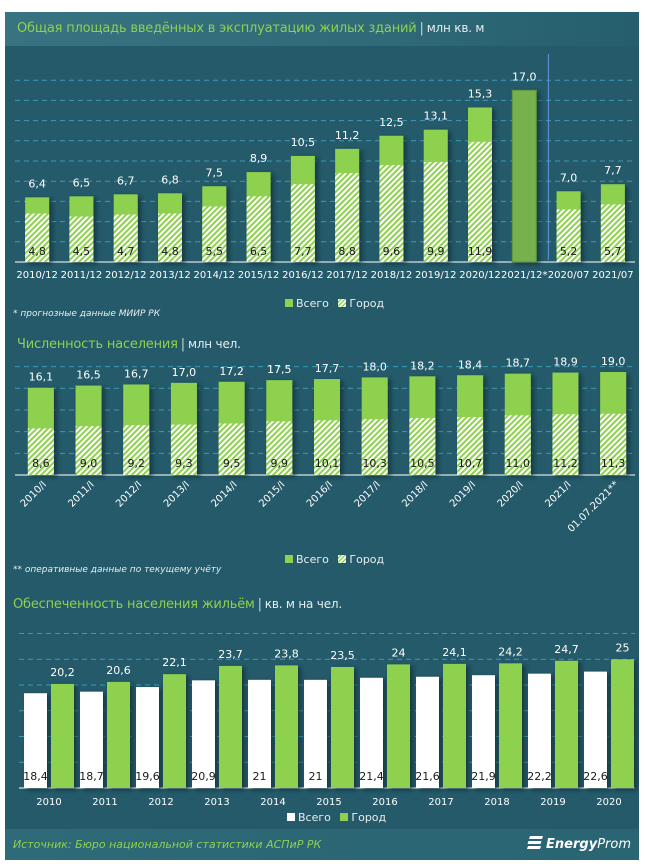  What do you see at coordinates (184, 372) in the screenshot?
I see `data-label-total: 17,0` at bounding box center [184, 372].